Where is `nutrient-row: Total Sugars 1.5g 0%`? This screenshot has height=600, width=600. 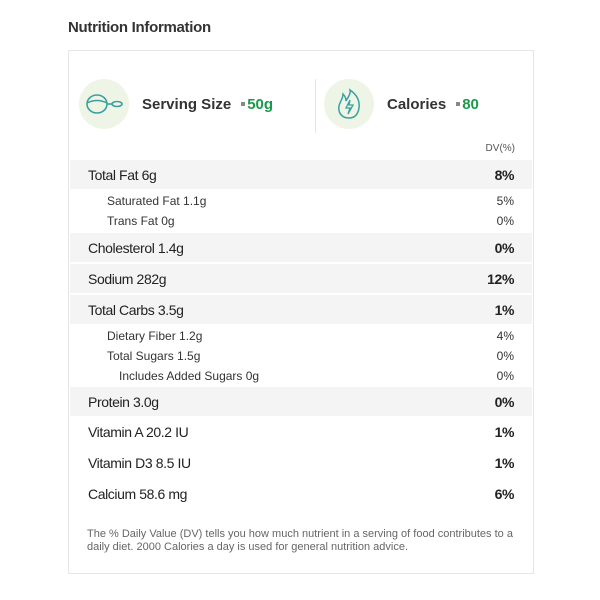
nutrient-row: Total Sugars 1.5g 0% is located at coordinates (301, 356).